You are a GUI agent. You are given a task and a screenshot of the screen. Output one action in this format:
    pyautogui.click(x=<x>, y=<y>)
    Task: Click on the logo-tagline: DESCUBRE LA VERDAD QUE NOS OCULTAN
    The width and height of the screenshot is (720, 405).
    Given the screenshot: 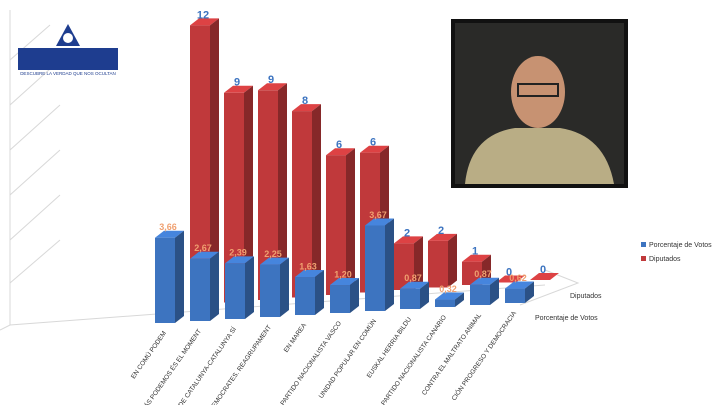 What is the action you would take?
    pyautogui.click(x=68, y=73)
    